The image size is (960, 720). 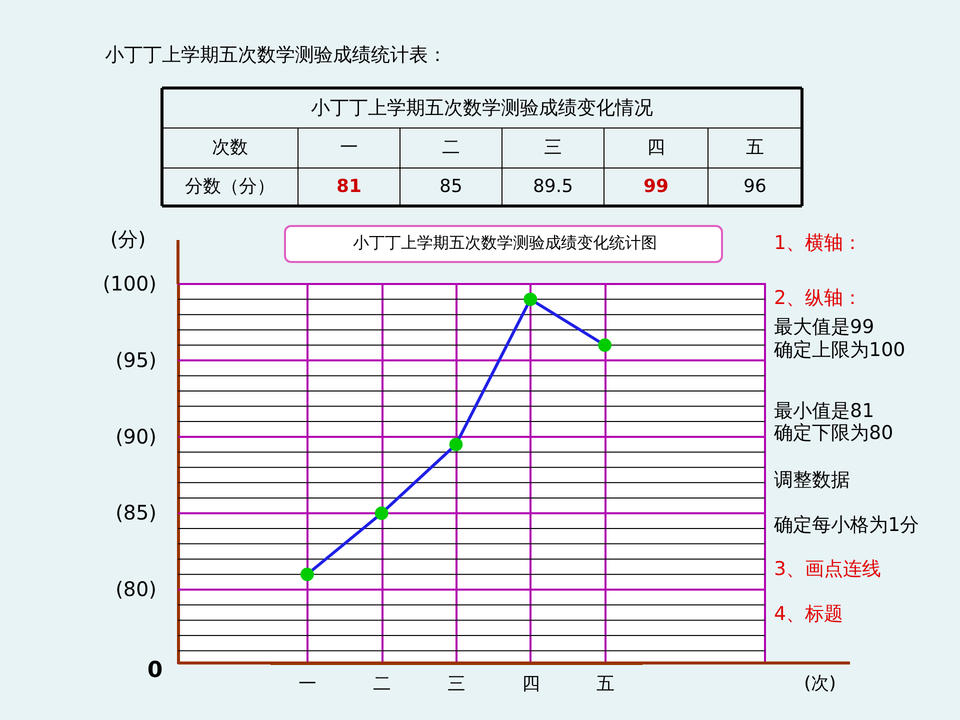 What do you see at coordinates (656, 186) in the screenshot?
I see `text: 99` at bounding box center [656, 186].